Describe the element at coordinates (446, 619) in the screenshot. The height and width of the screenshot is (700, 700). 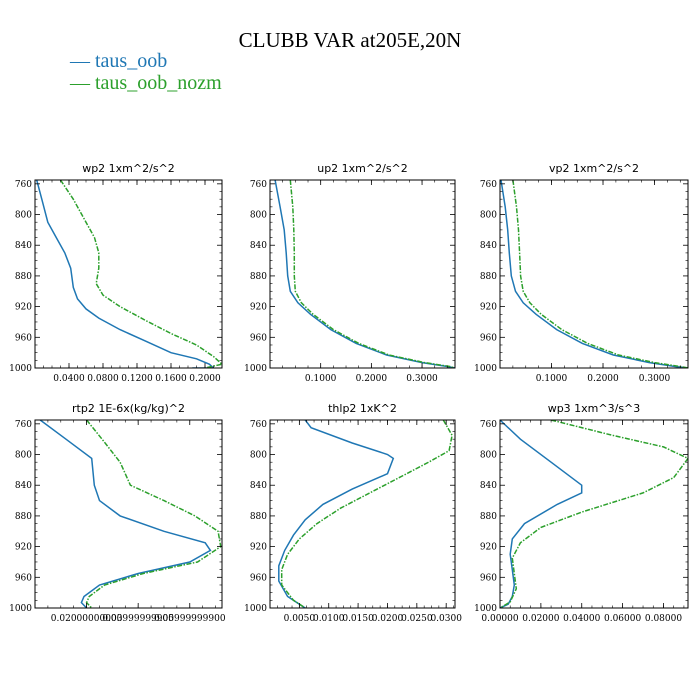
I see `x-tick-label: 0.0300` at that location.